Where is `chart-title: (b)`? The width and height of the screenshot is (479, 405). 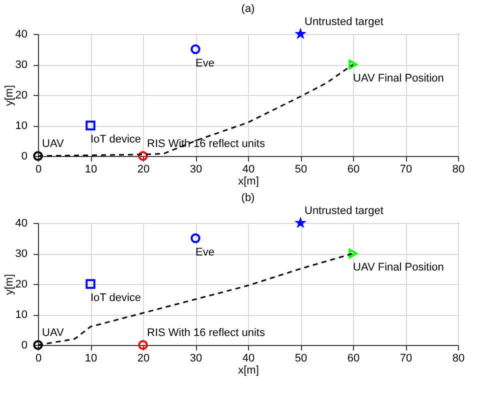 chart-title: (b) is located at coordinates (248, 198).